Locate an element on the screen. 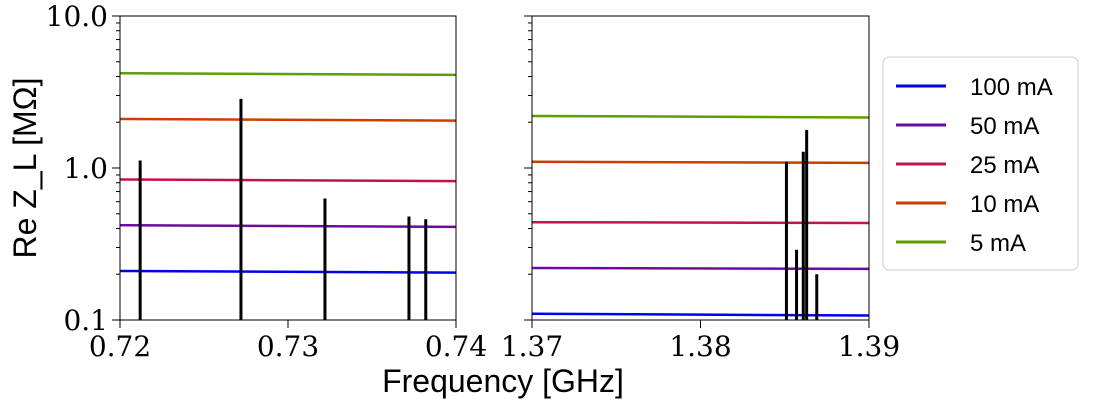 This screenshot has width=1100, height=400. legend-label: 50 mA is located at coordinates (1004, 126).